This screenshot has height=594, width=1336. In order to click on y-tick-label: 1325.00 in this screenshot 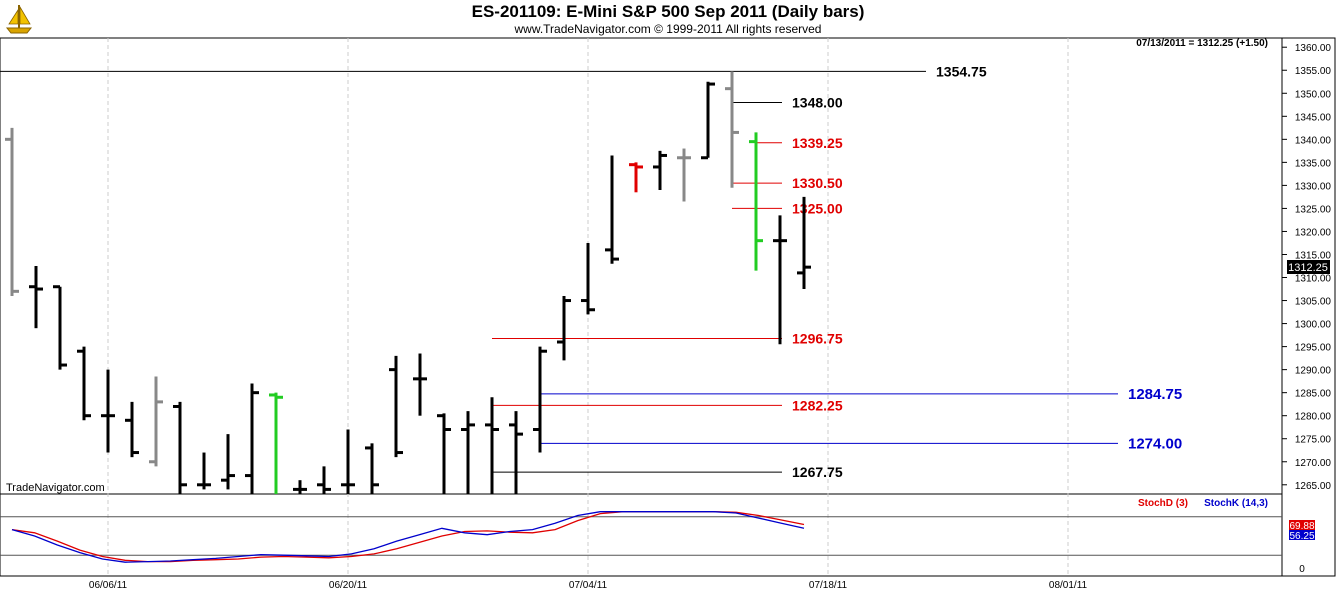, I will do `click(1313, 209)`.